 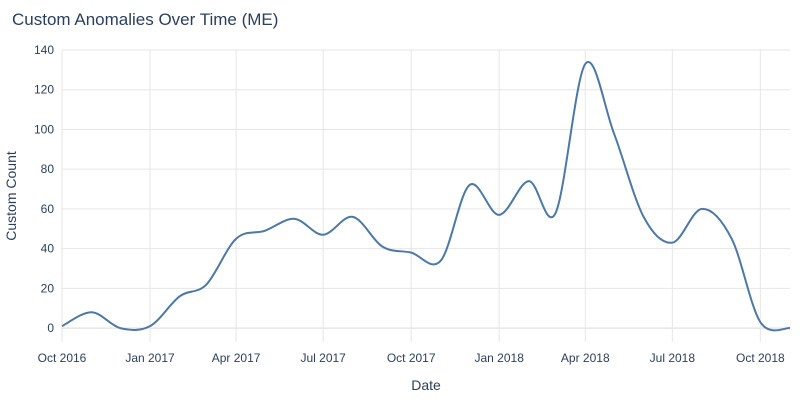 What do you see at coordinates (48, 169) in the screenshot?
I see `y-tick-label: 80` at bounding box center [48, 169].